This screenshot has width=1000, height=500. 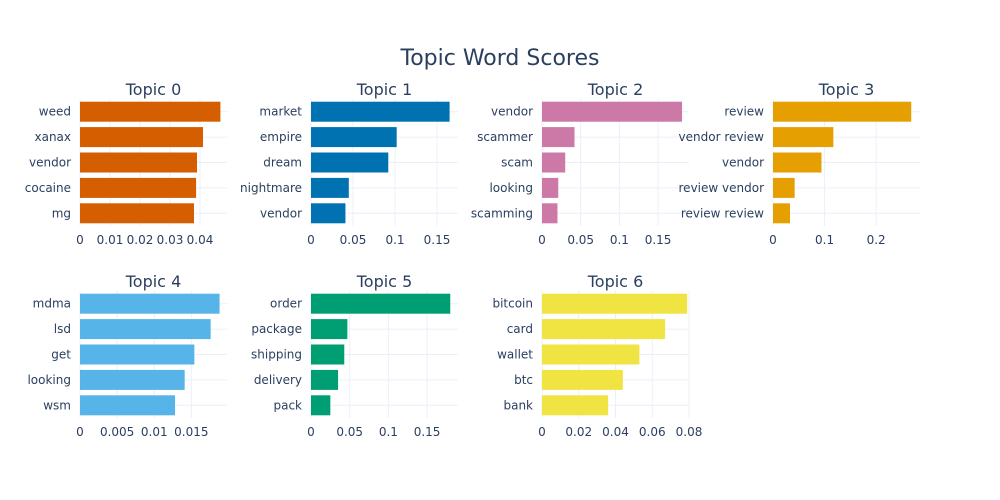 I want to click on topic-0-title: Topic 0, so click(x=153, y=89).